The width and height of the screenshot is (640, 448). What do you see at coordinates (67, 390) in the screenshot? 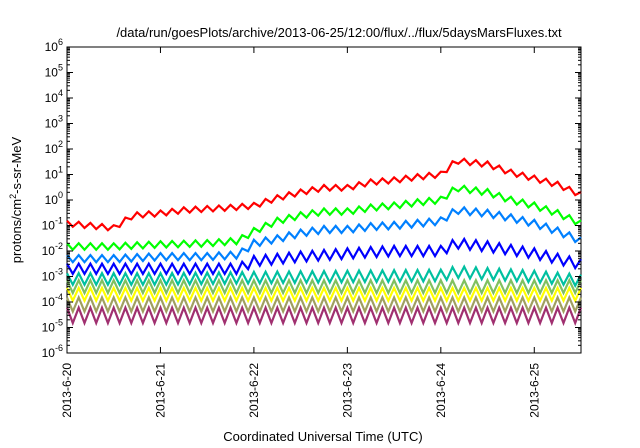
I see `x-tick-label: 2013-6-20` at bounding box center [67, 390].